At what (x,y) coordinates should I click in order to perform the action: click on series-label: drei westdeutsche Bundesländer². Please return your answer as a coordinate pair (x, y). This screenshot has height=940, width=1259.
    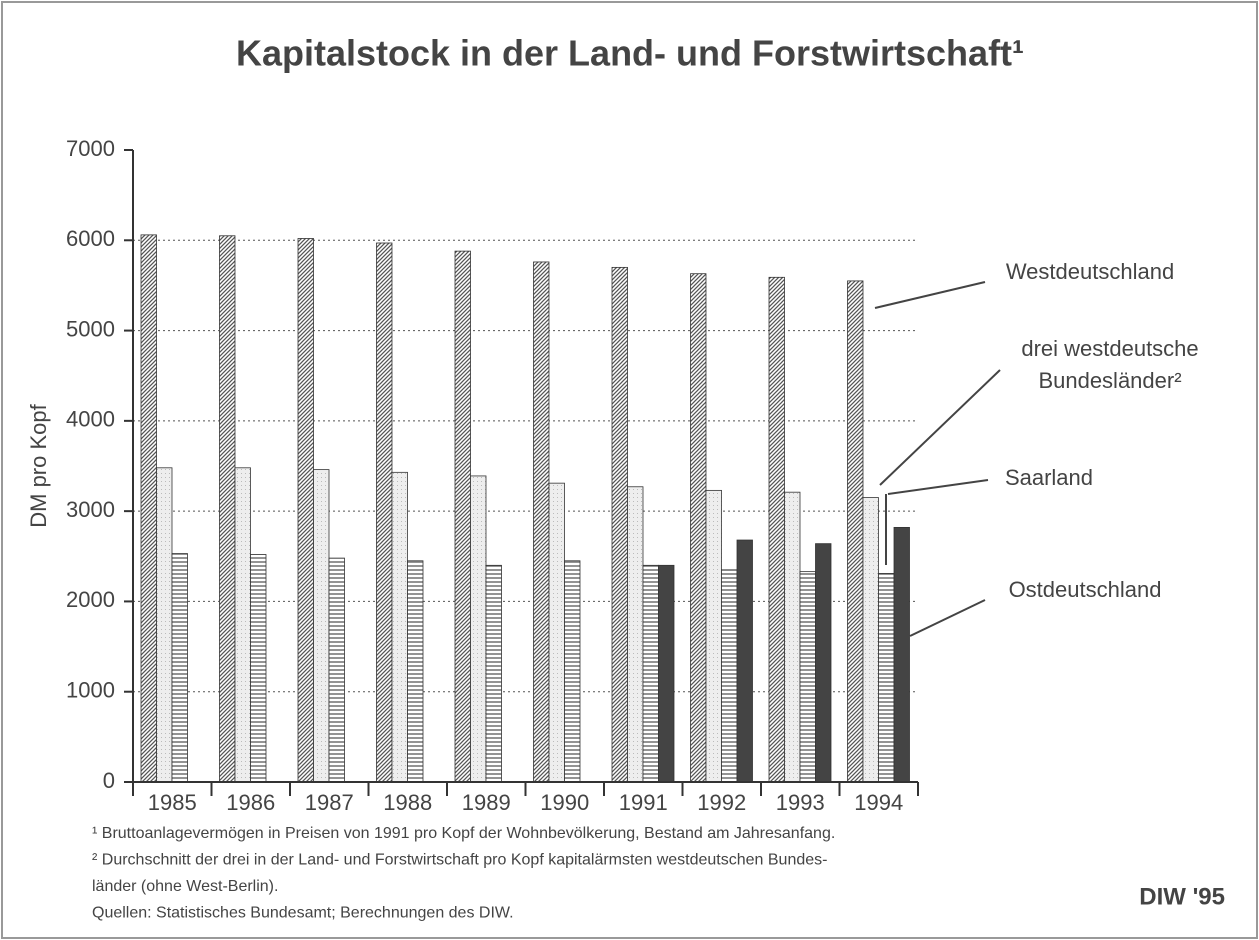
    Looking at the image, I should click on (1110, 364).